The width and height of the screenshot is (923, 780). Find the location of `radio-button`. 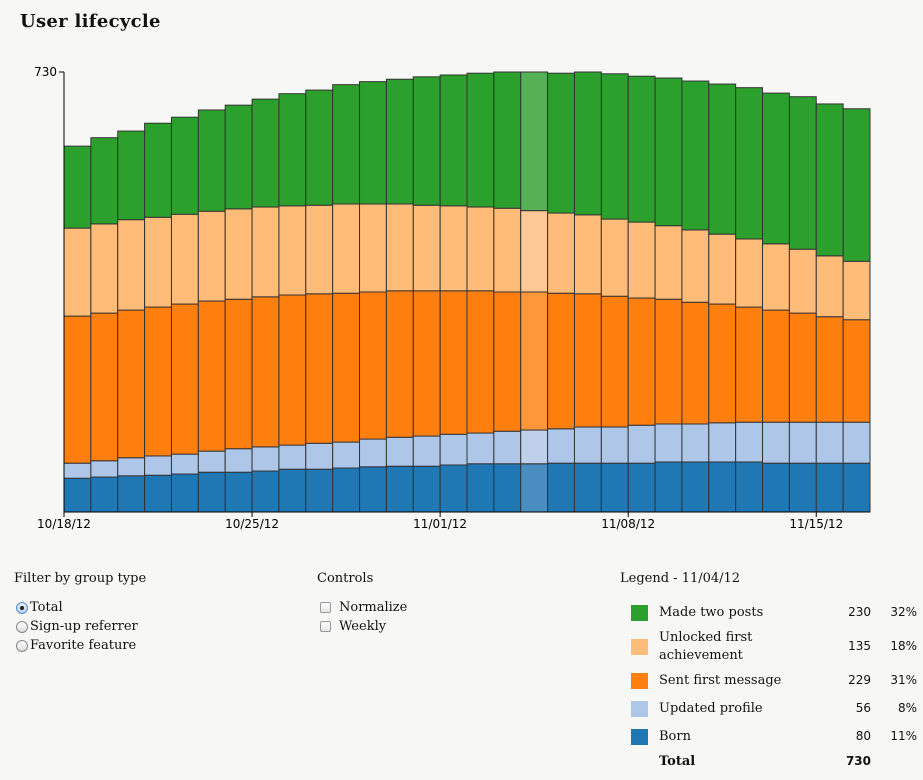

radio-button is located at coordinates (22, 645).